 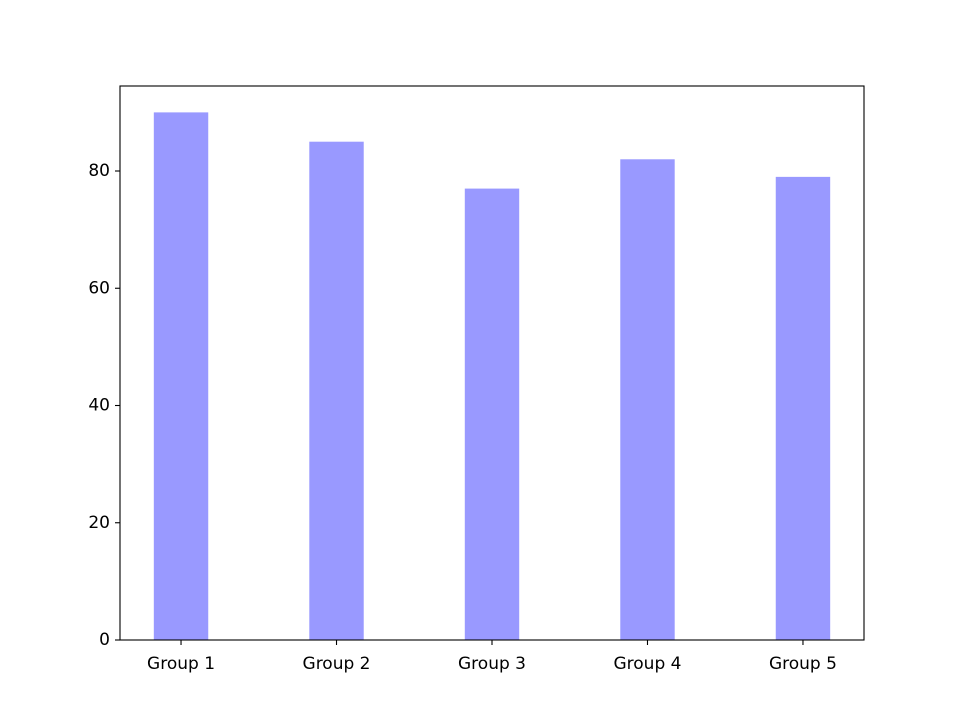 What do you see at coordinates (647, 664) in the screenshot?
I see `x-tick-label: Group 4` at bounding box center [647, 664].